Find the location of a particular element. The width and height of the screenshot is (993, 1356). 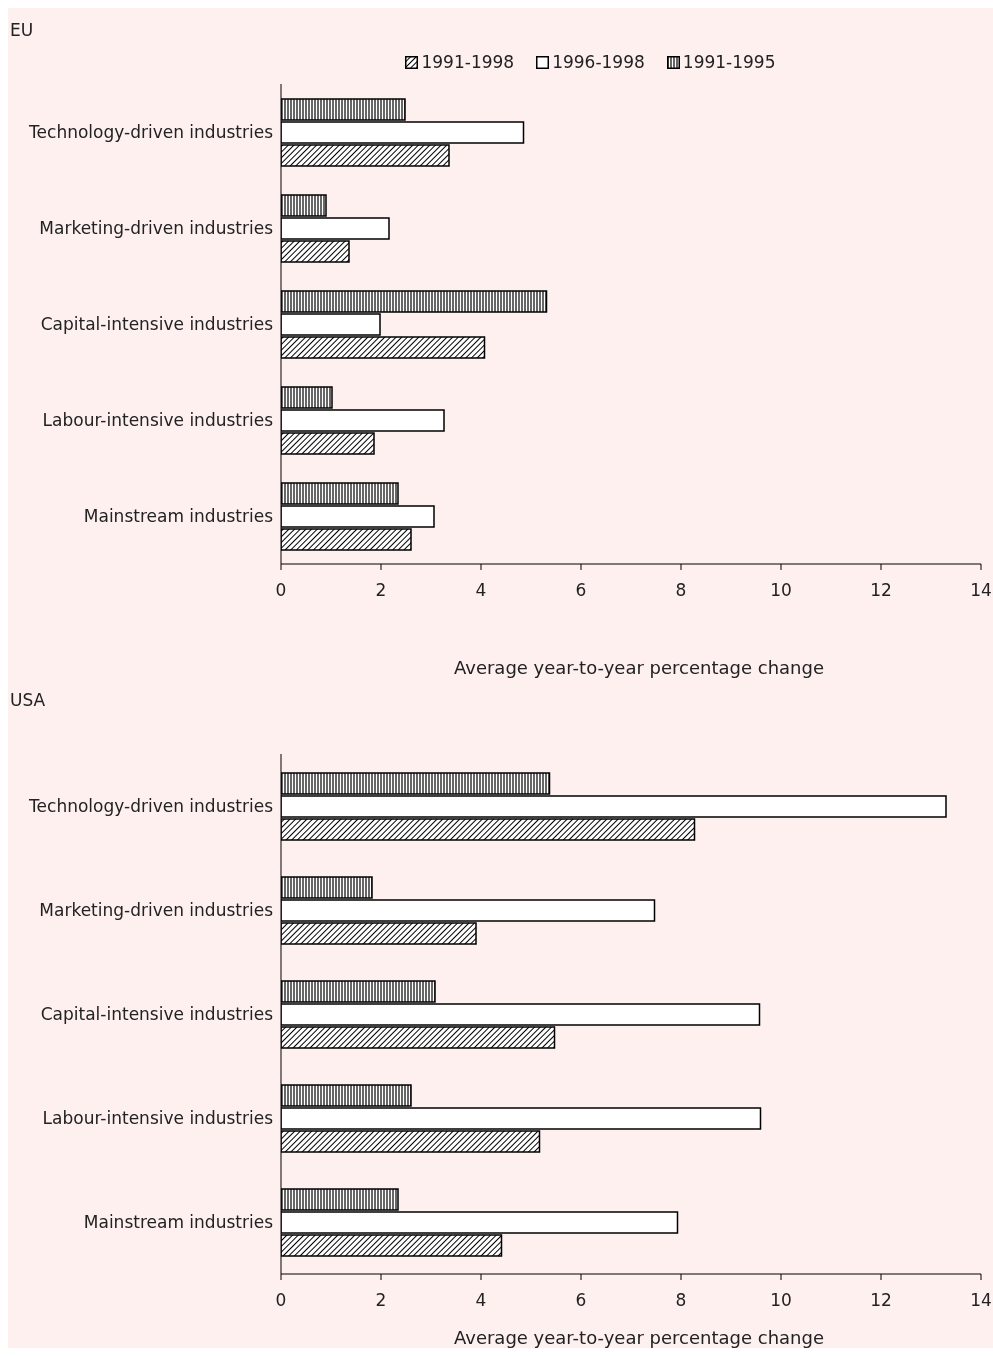

text: EU is located at coordinates (22, 30).